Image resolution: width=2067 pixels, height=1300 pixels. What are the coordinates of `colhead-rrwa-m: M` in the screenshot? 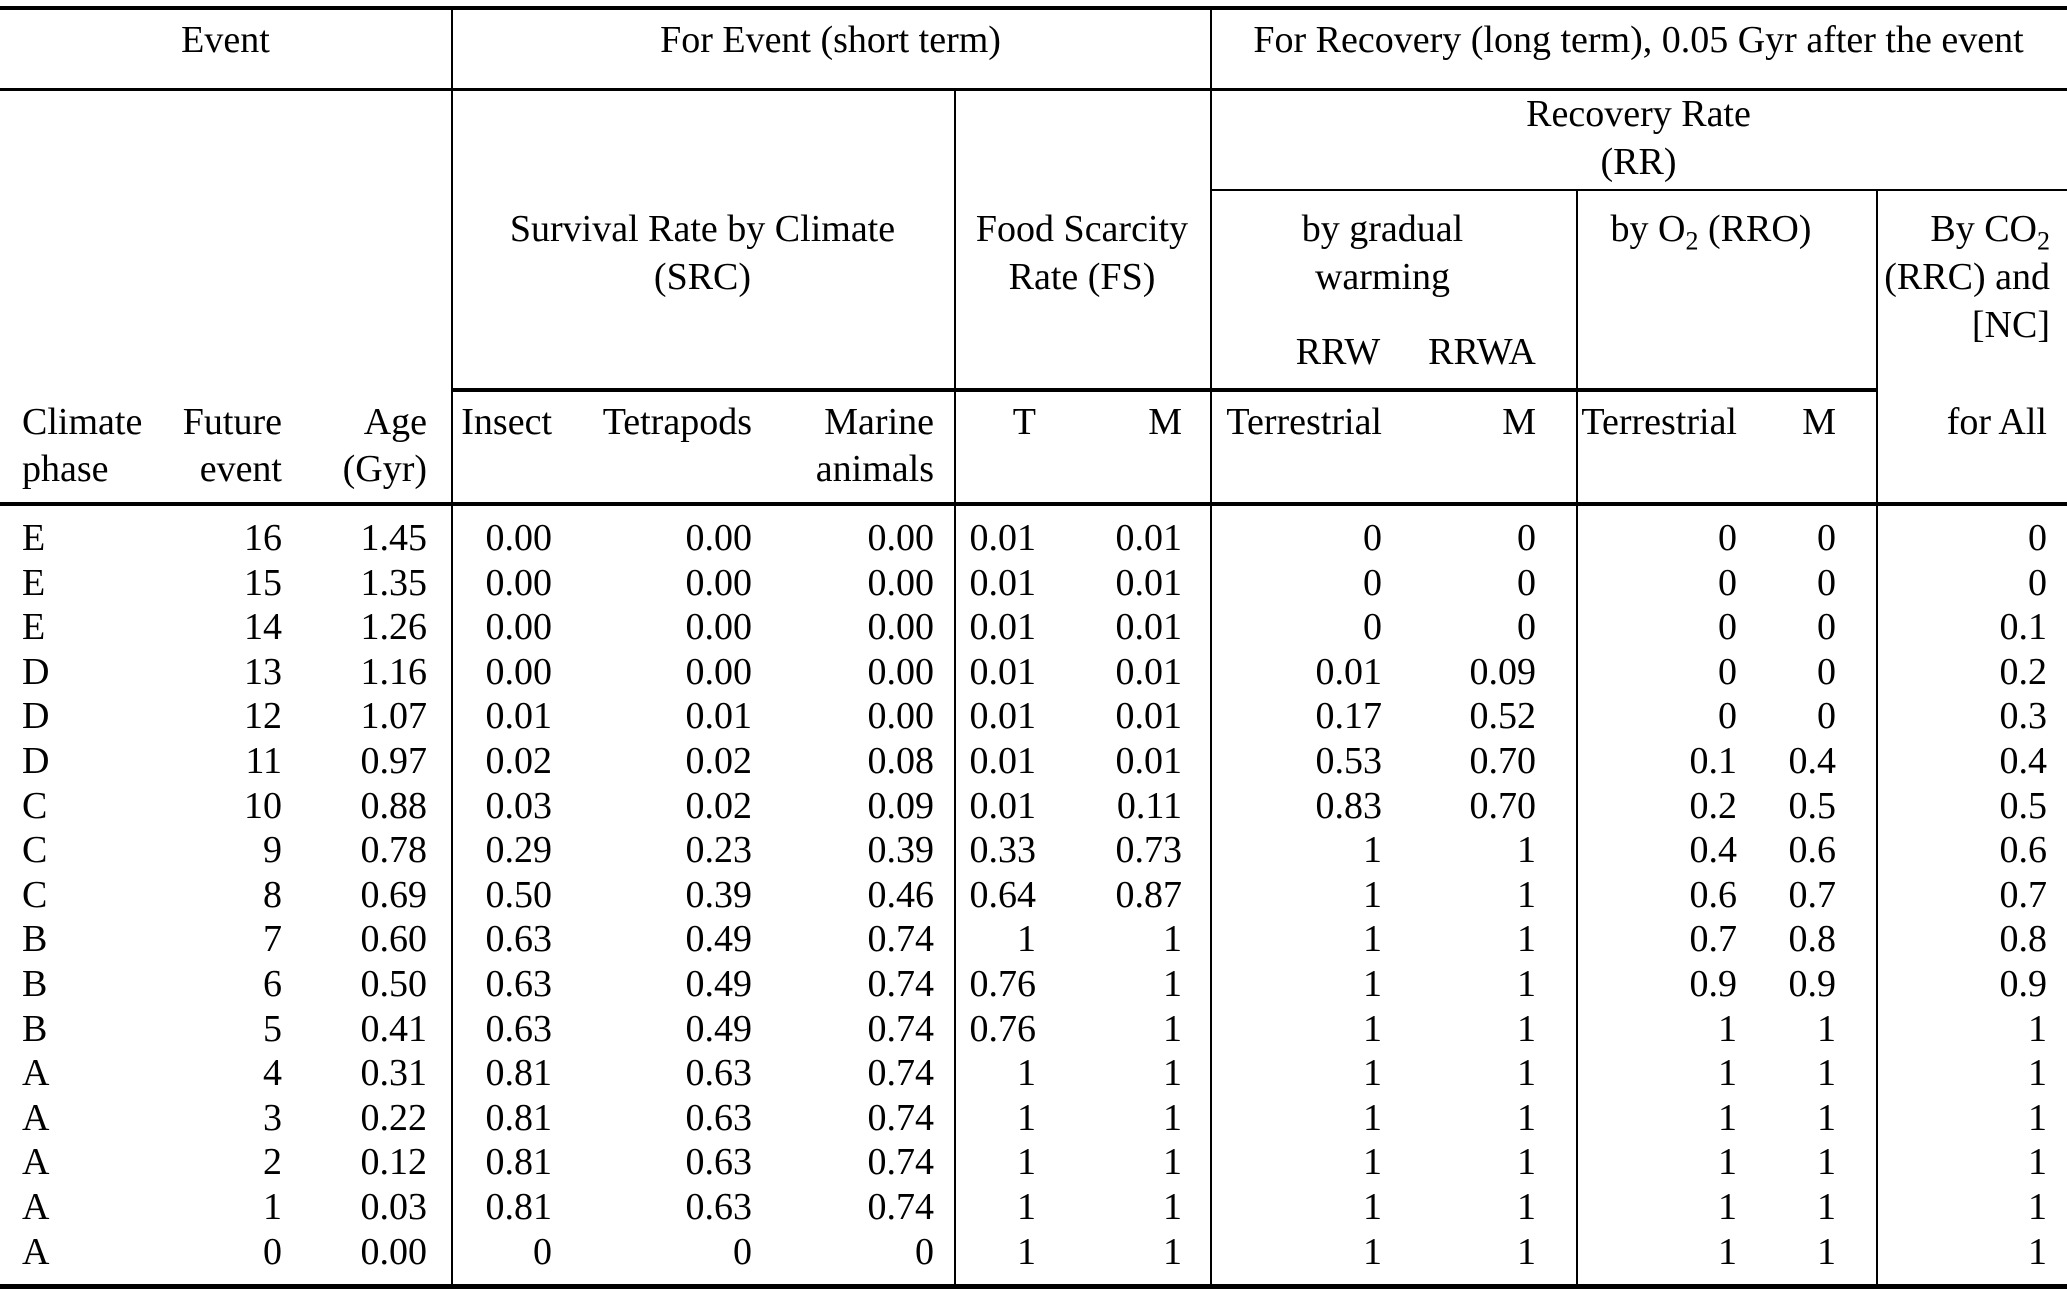 It's located at (1490, 442).